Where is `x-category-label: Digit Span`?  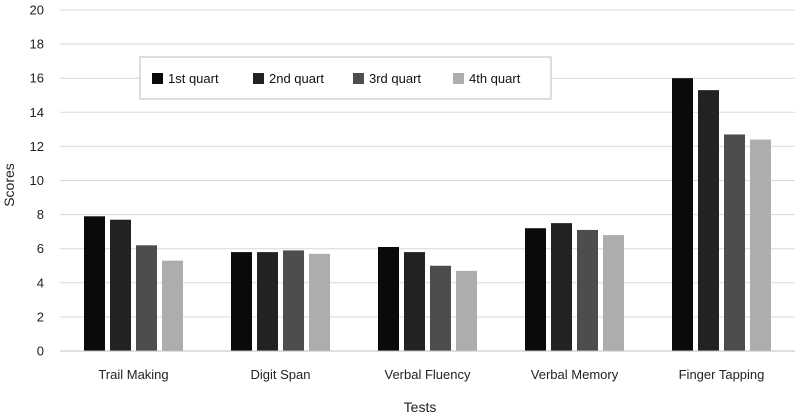 x-category-label: Digit Span is located at coordinates (281, 374).